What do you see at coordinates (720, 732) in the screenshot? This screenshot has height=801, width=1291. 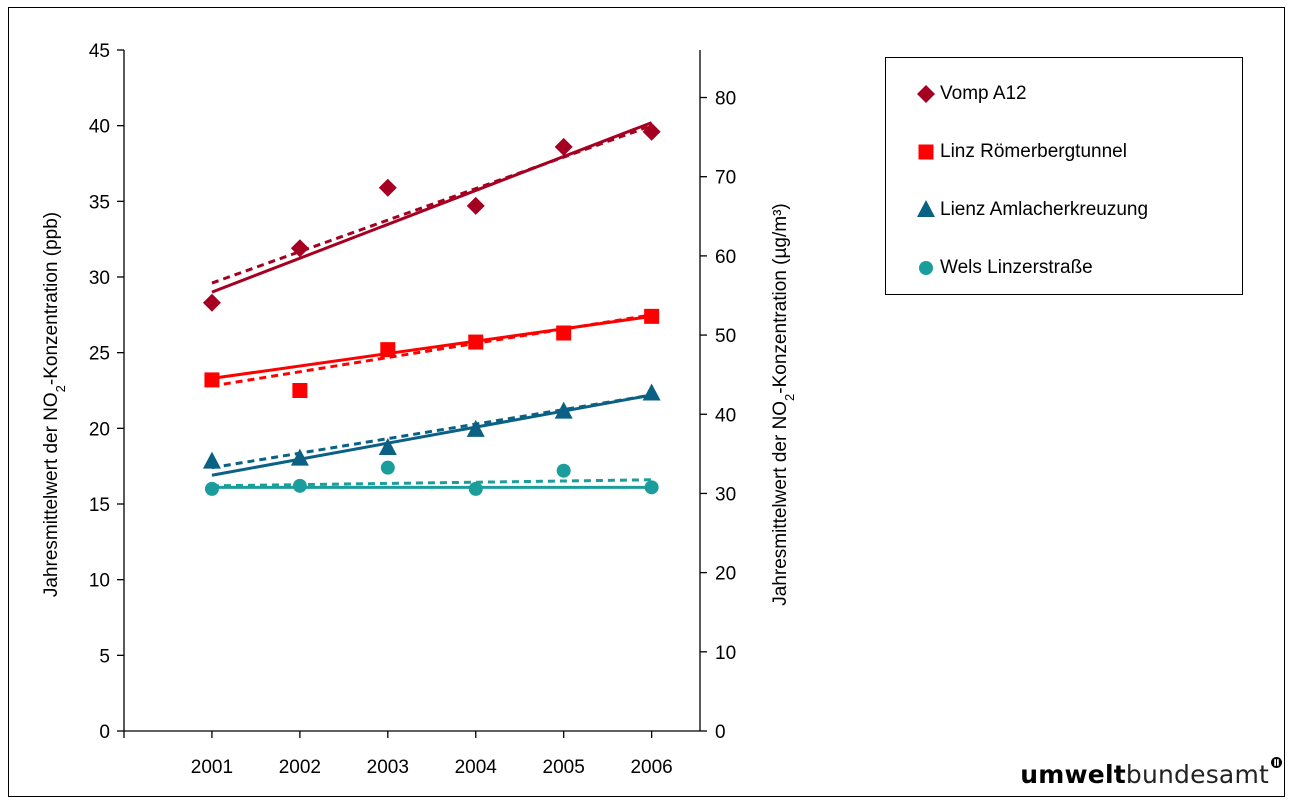 I see `right-tick-label: 0` at bounding box center [720, 732].